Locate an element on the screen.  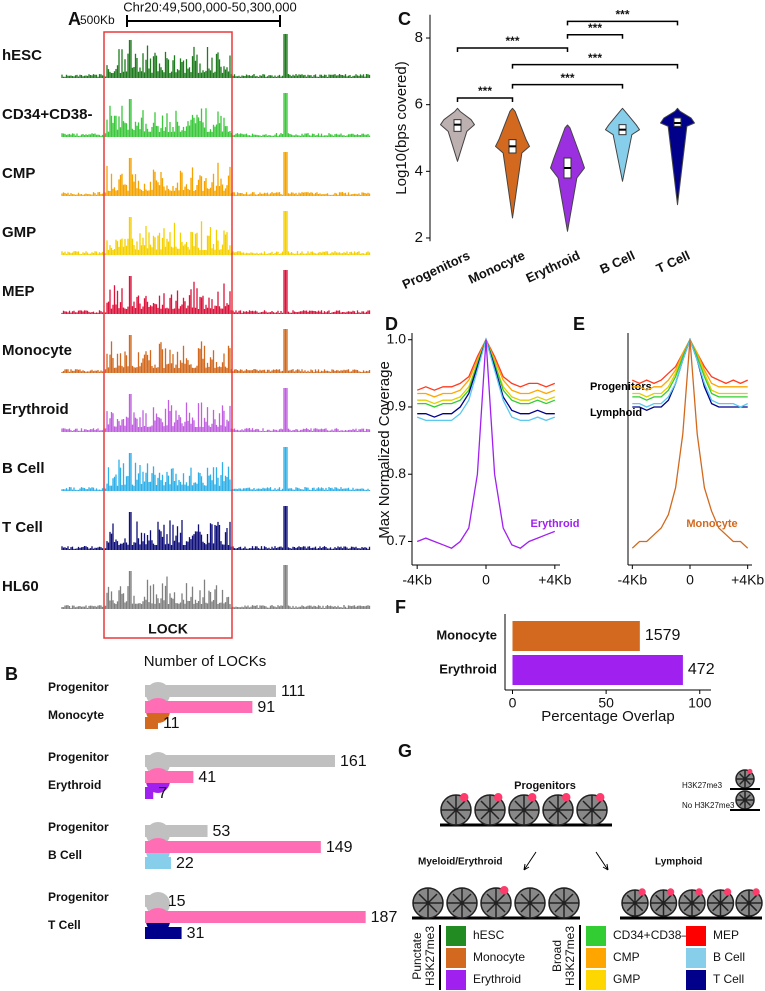
panel-label: C is located at coordinates (404, 19).